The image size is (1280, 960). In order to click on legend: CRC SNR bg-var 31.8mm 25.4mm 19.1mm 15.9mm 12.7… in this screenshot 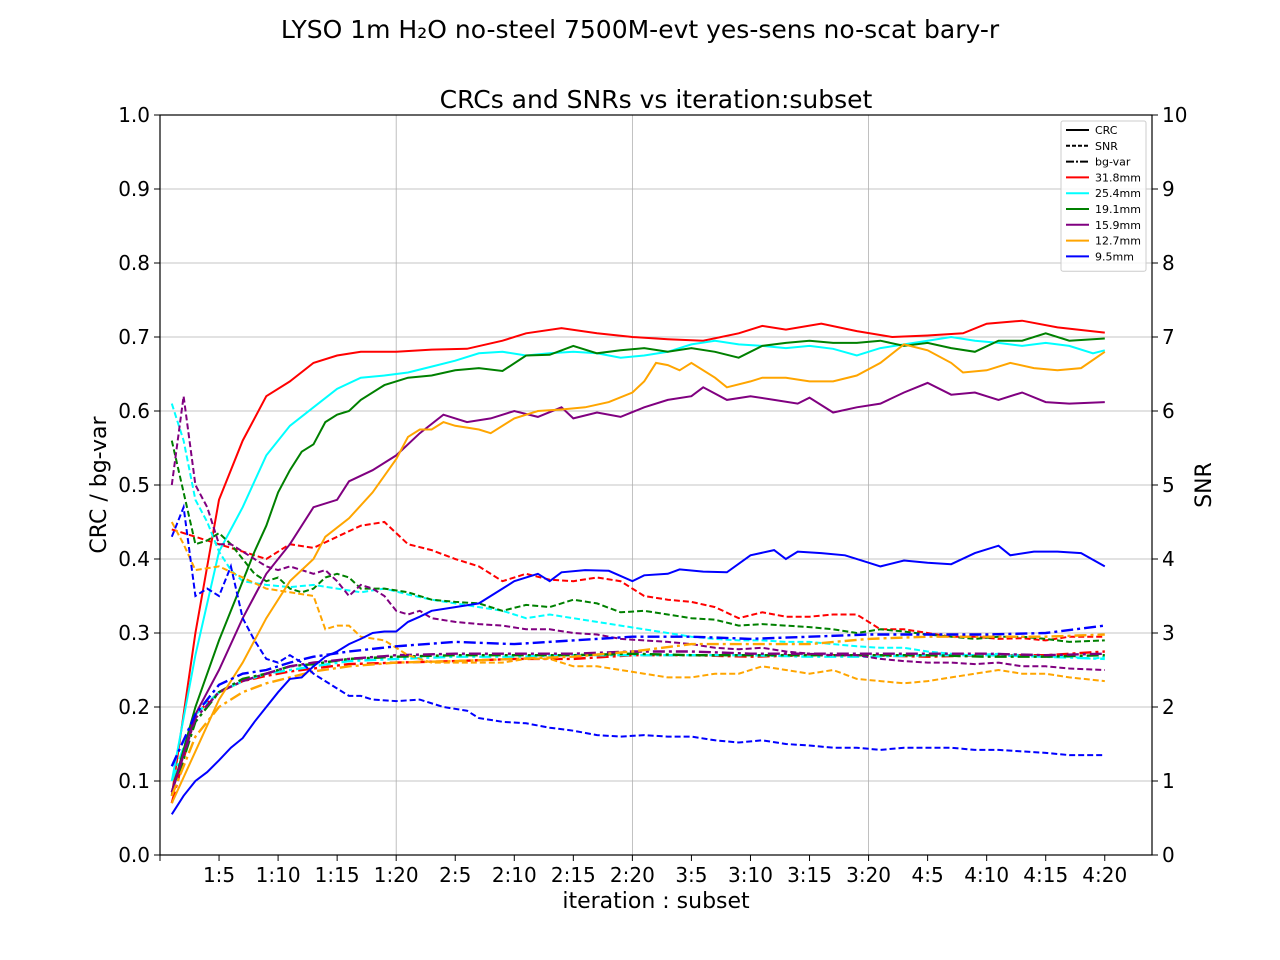, I will do `click(1103, 196)`.